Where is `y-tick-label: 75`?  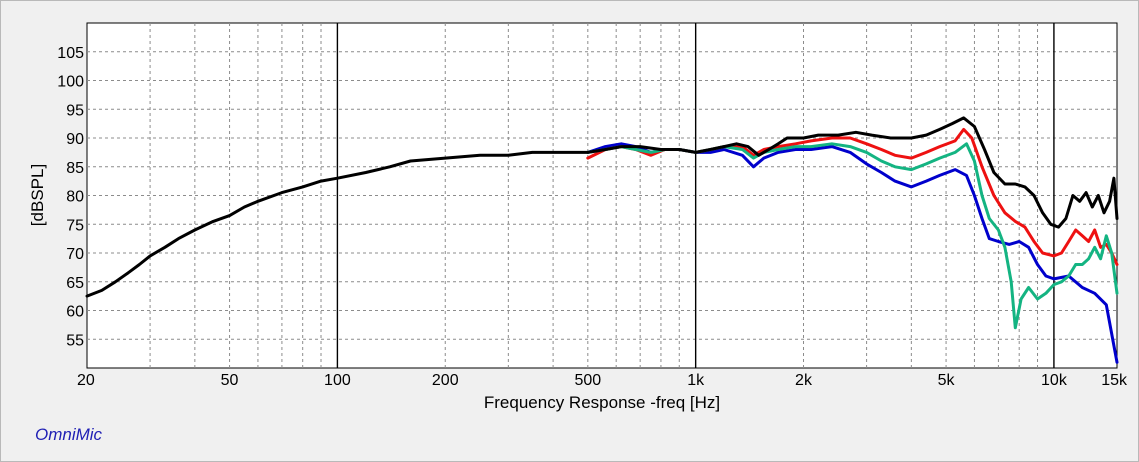 y-tick-label: 75 is located at coordinates (75, 225).